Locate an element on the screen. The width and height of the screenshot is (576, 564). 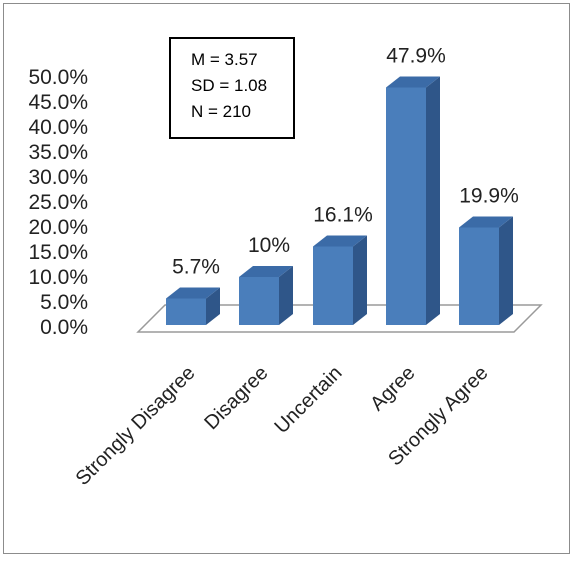
category-label: Uncertain is located at coordinates (308, 400).